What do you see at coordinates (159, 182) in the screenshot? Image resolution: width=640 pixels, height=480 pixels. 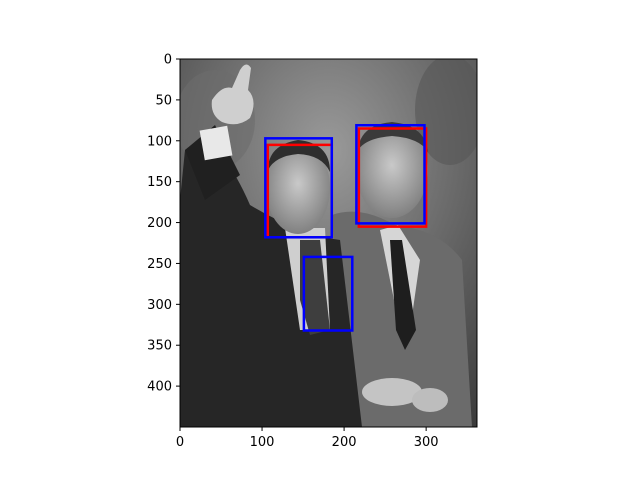 I see `y-tick-label: 150` at bounding box center [159, 182].